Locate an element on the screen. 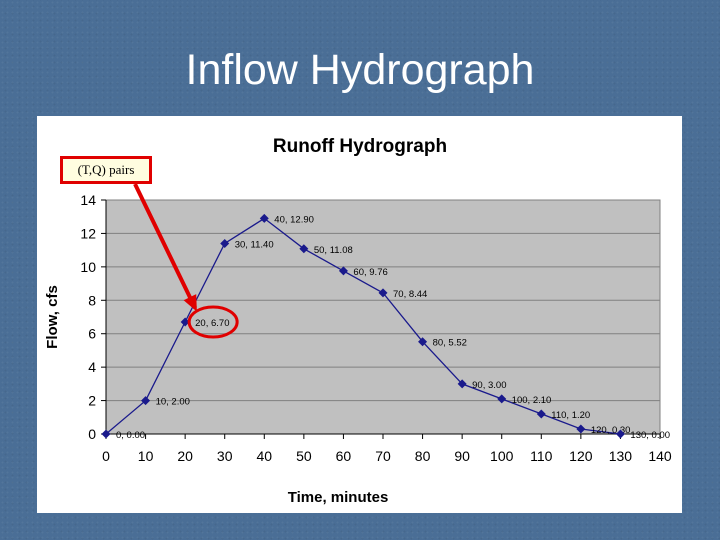 The image size is (720, 540). x-tick-label: 110 is located at coordinates (541, 456).